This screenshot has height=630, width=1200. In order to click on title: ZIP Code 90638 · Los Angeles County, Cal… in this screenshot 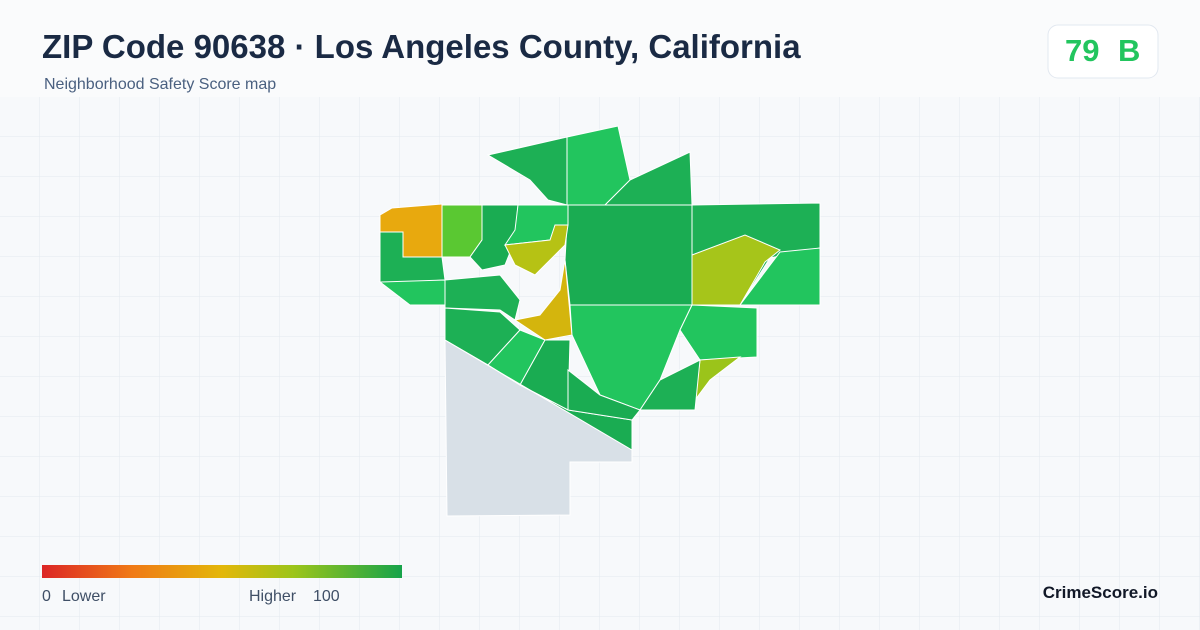, I will do `click(421, 46)`.